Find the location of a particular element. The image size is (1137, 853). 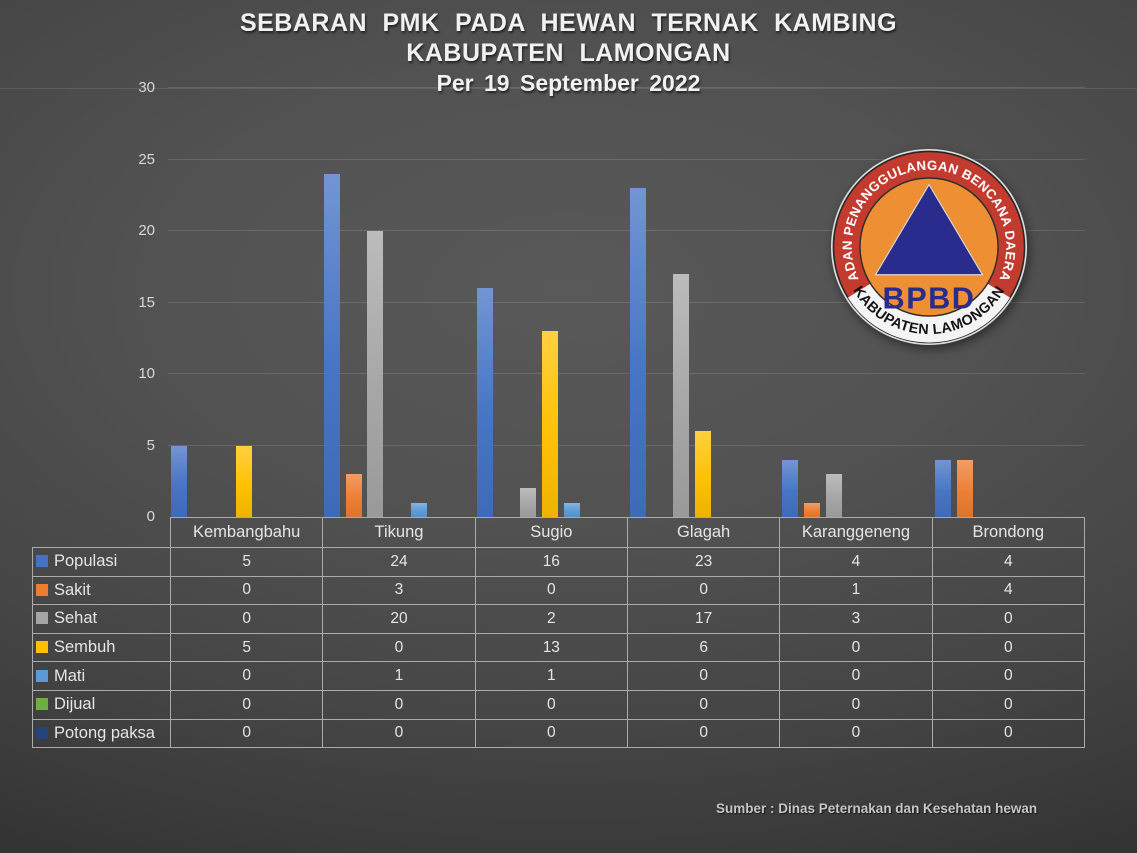

value-populasi-glagah: 23 is located at coordinates (703, 562).